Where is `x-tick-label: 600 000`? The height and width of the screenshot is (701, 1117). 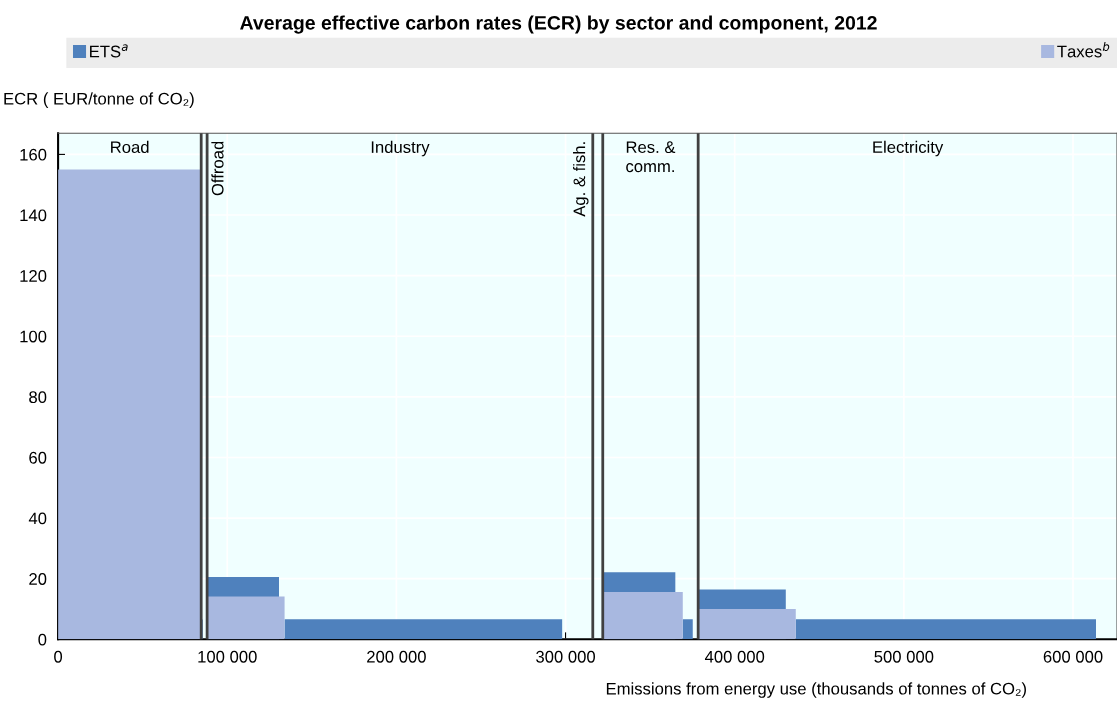
x-tick-label: 600 000 is located at coordinates (1073, 656).